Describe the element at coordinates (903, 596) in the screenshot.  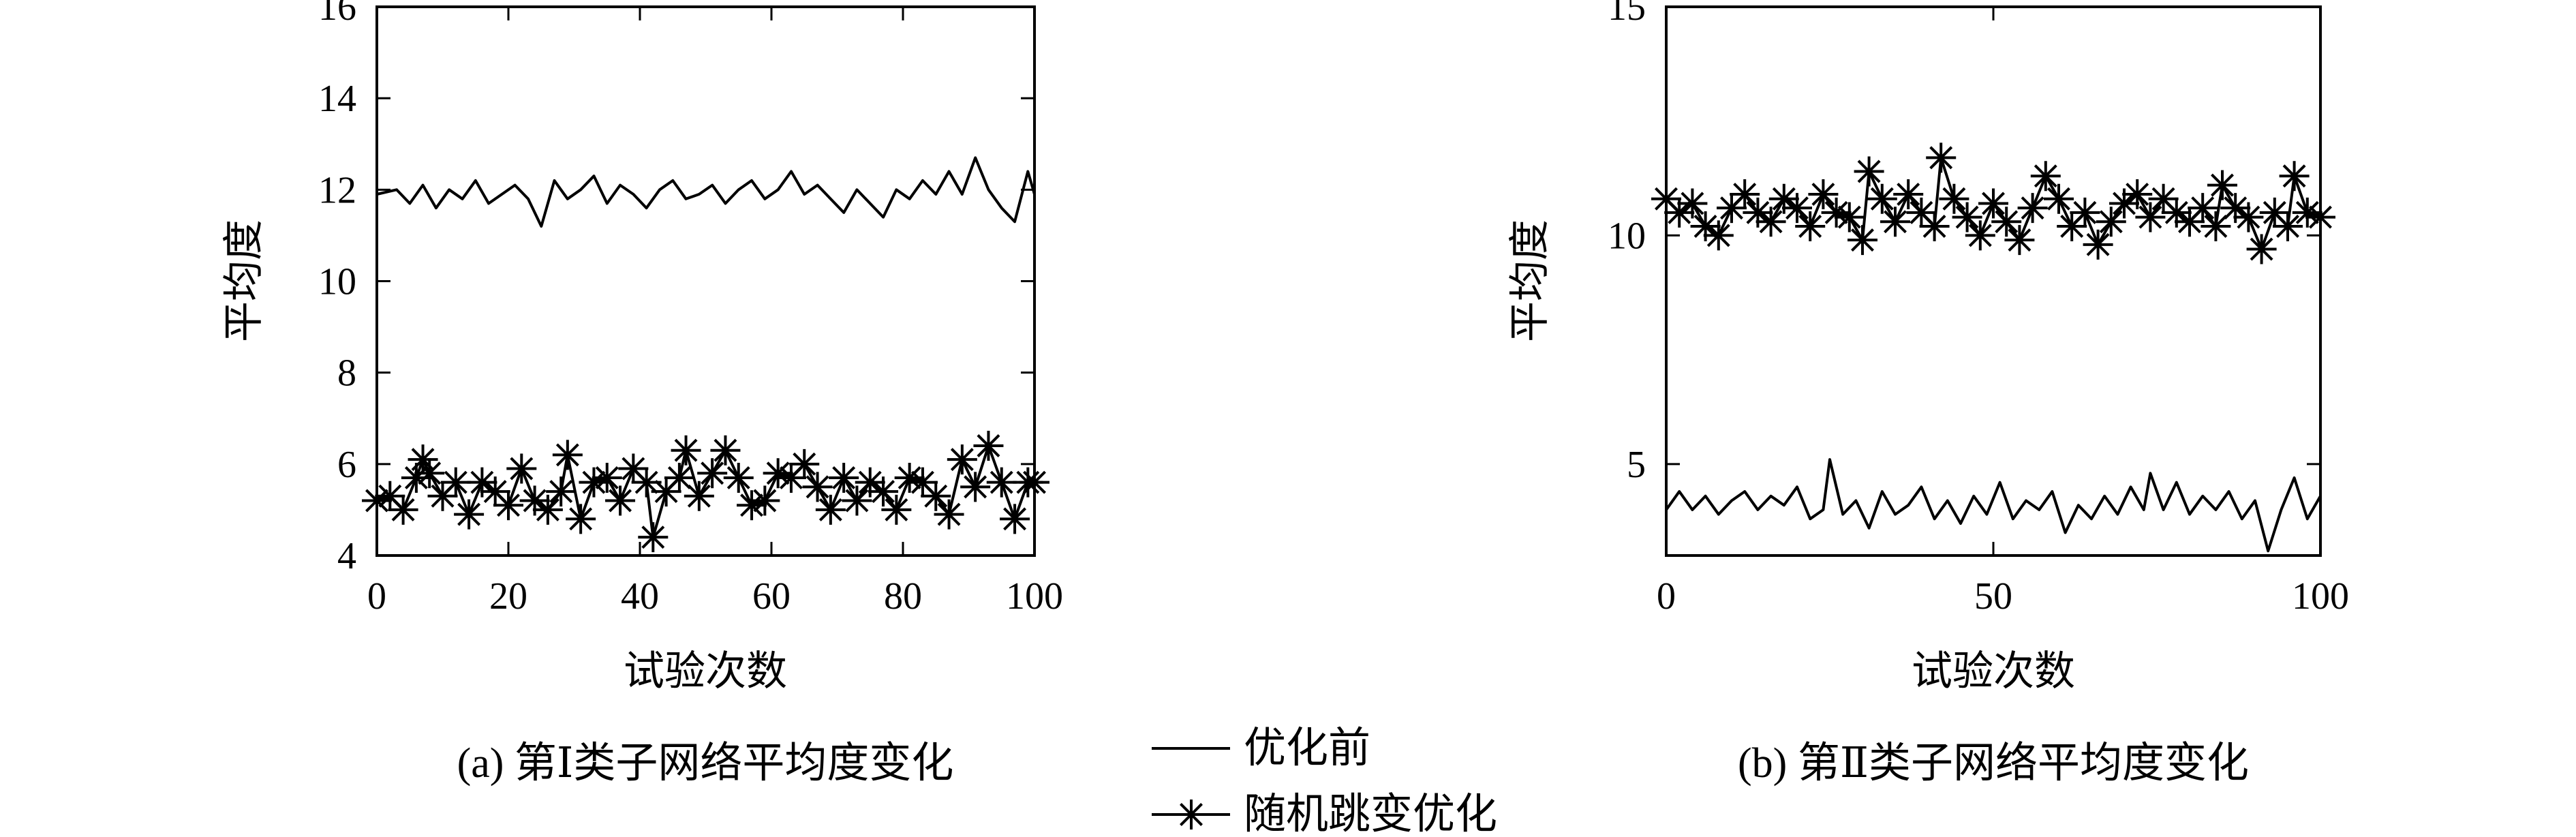
I see `x-tick-label-a: 80` at that location.